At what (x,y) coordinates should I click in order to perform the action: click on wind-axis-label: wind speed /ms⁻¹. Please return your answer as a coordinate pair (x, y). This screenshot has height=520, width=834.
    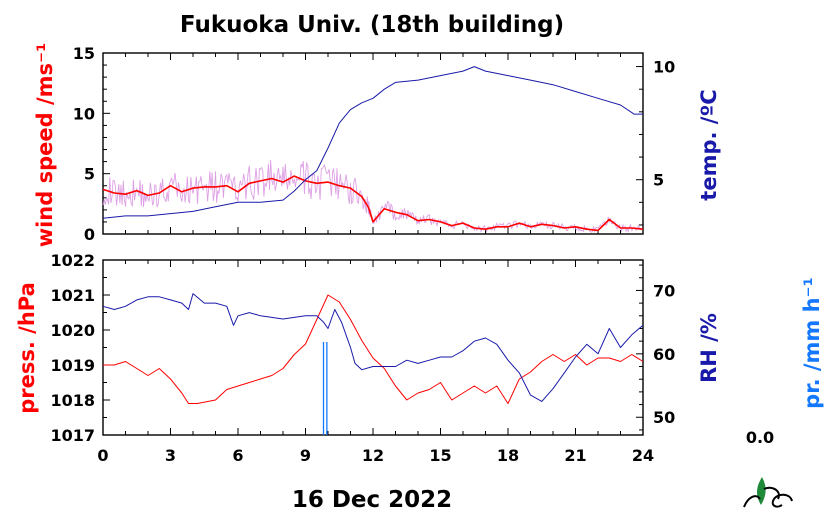
    Looking at the image, I should click on (45, 145).